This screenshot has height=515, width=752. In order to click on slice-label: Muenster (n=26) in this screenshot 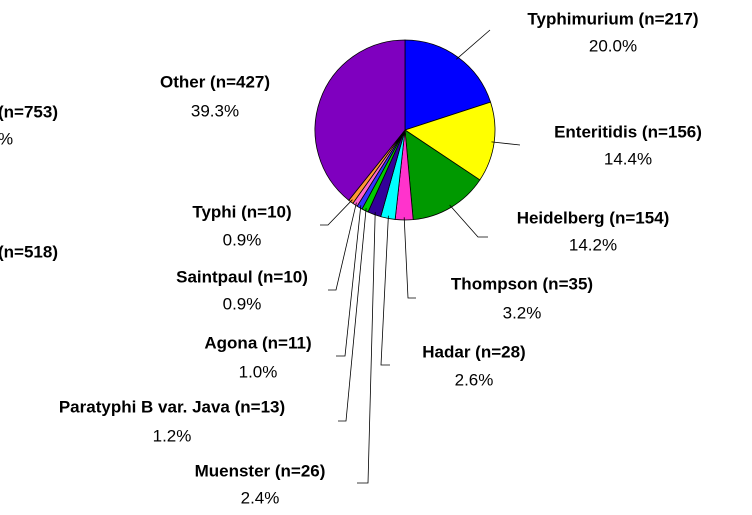, I will do `click(260, 470)`.